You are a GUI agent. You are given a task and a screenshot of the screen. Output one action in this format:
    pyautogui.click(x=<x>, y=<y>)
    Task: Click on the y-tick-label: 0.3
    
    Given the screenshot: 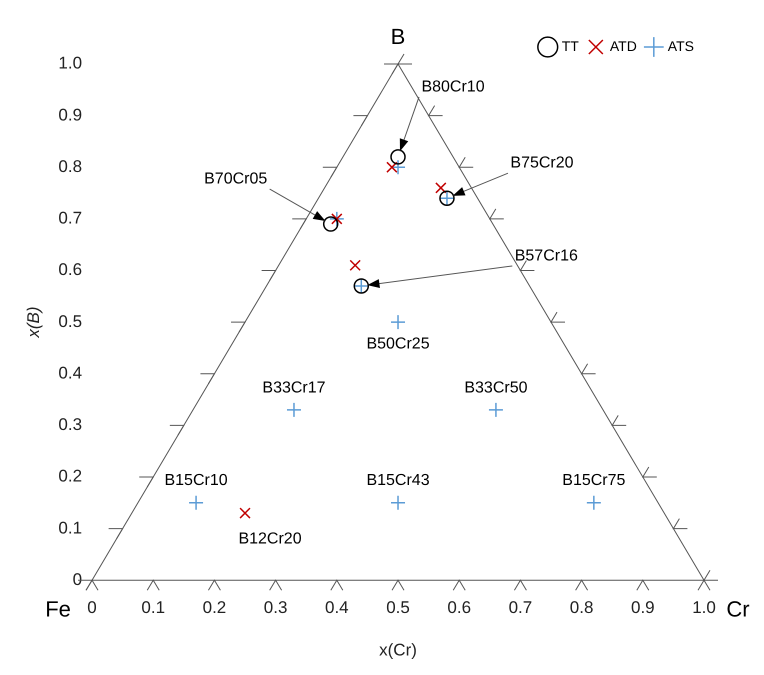 What is the action you would take?
    pyautogui.click(x=70, y=424)
    